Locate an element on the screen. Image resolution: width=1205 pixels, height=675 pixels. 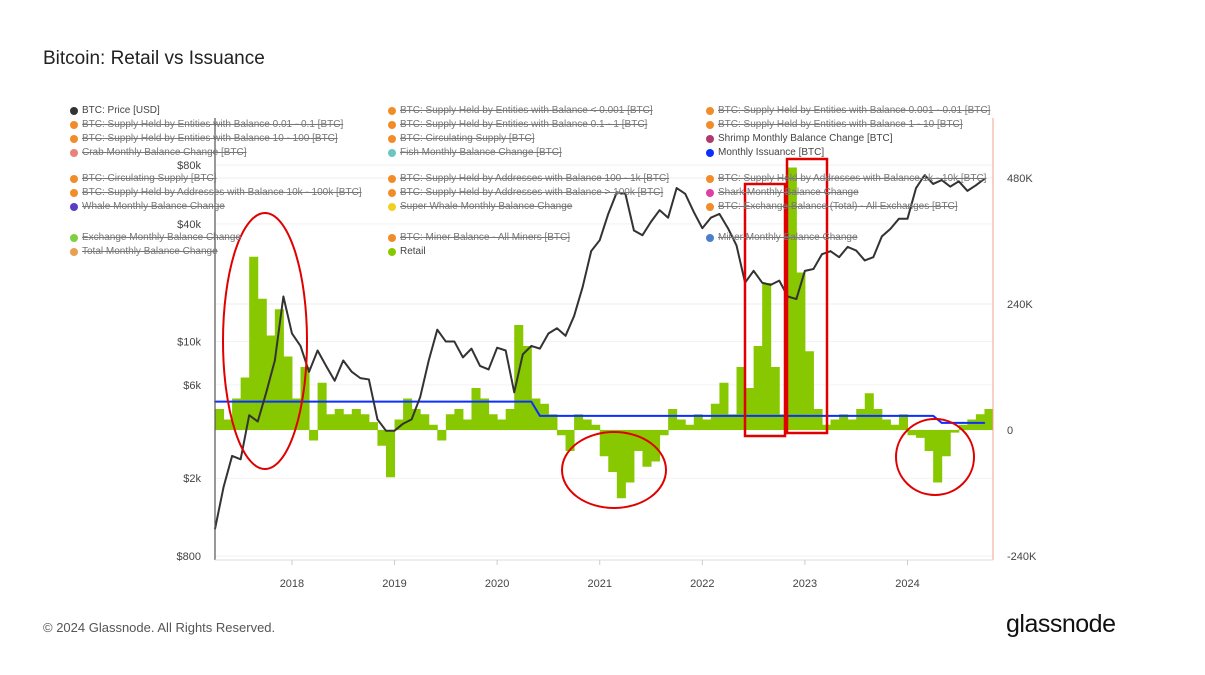
legend-item: Super Whale Monthly Balance Change is located at coordinates (480, 207).